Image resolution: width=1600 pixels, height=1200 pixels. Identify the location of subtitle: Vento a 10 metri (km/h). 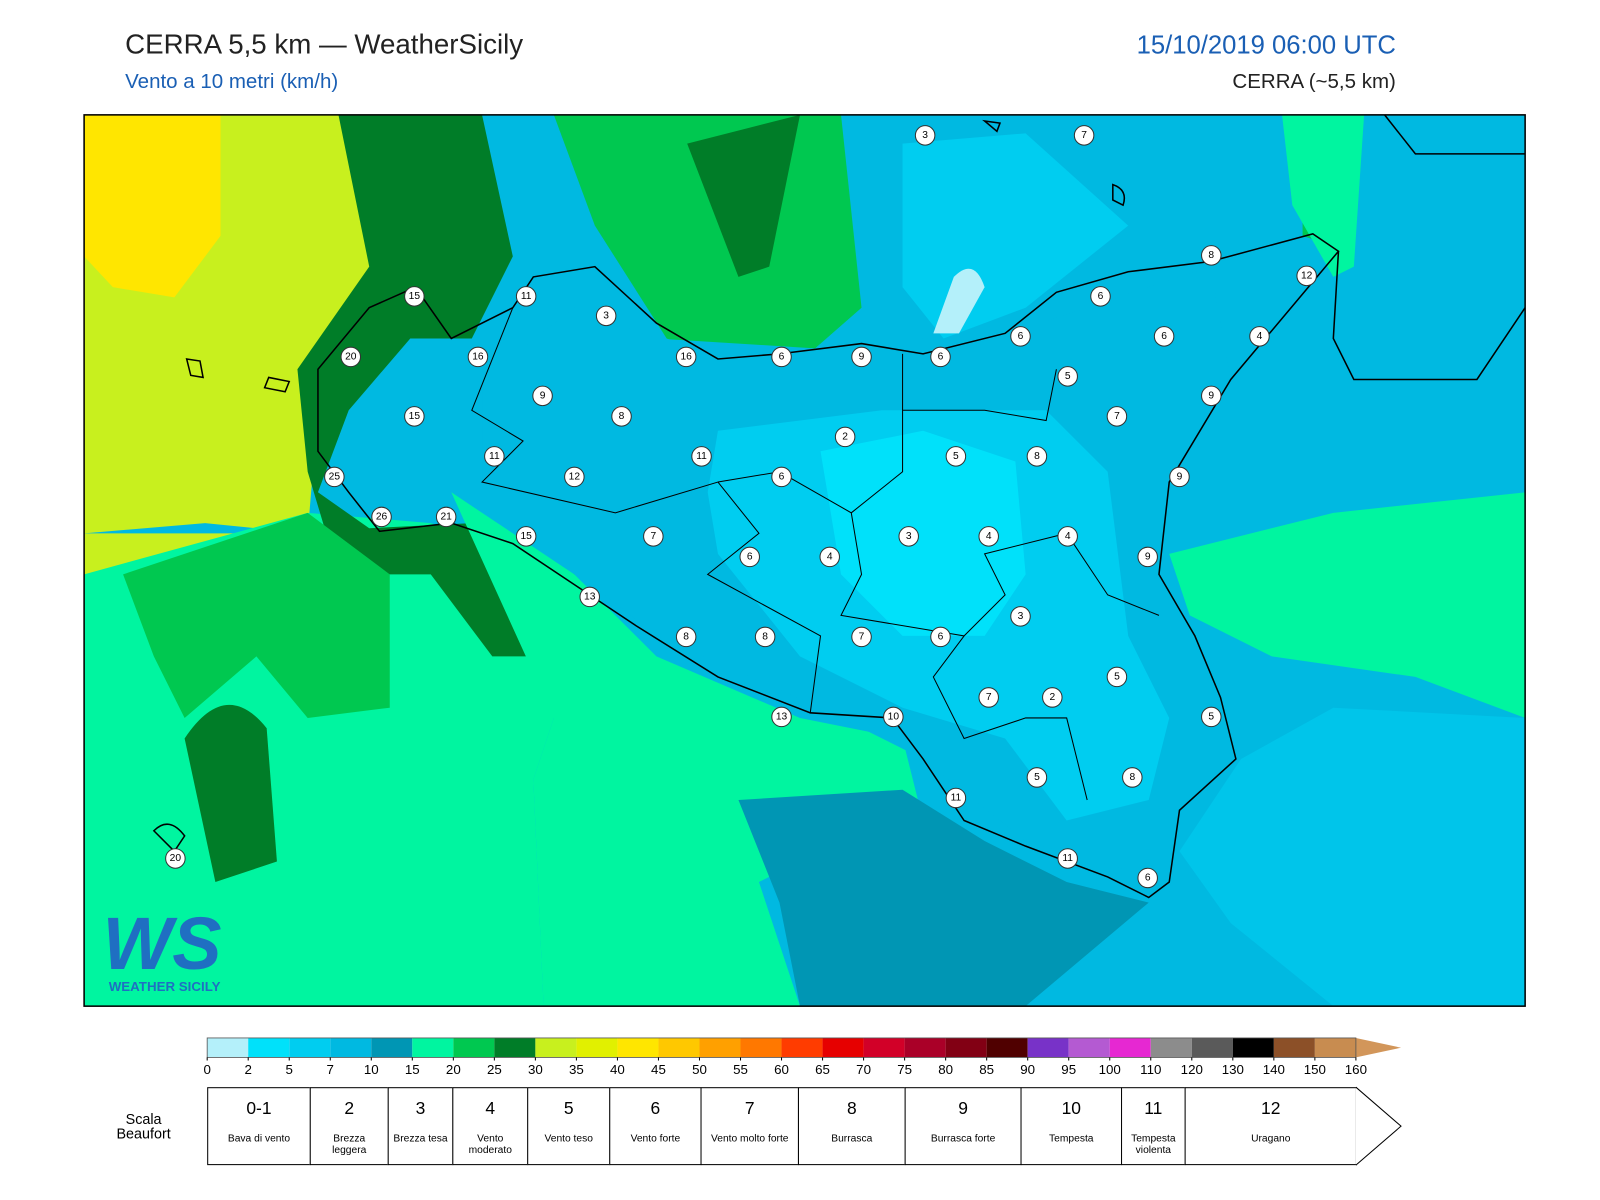
(231, 81).